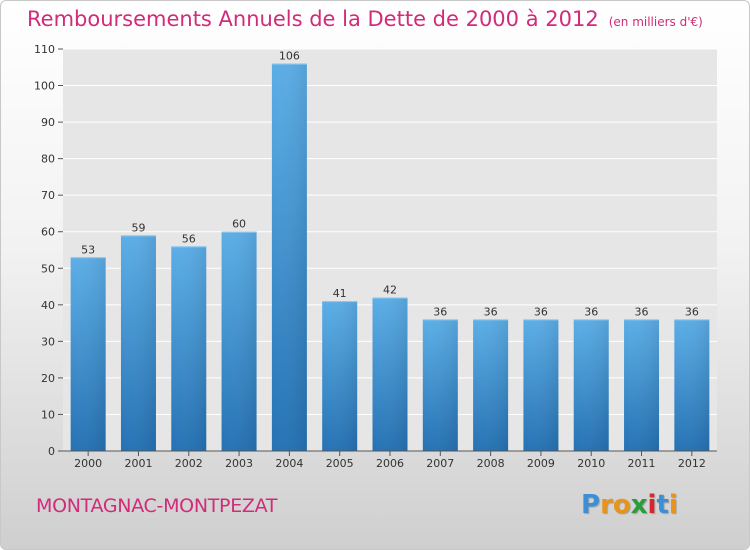 The height and width of the screenshot is (550, 750). I want to click on logo-letter: t, so click(662, 505).